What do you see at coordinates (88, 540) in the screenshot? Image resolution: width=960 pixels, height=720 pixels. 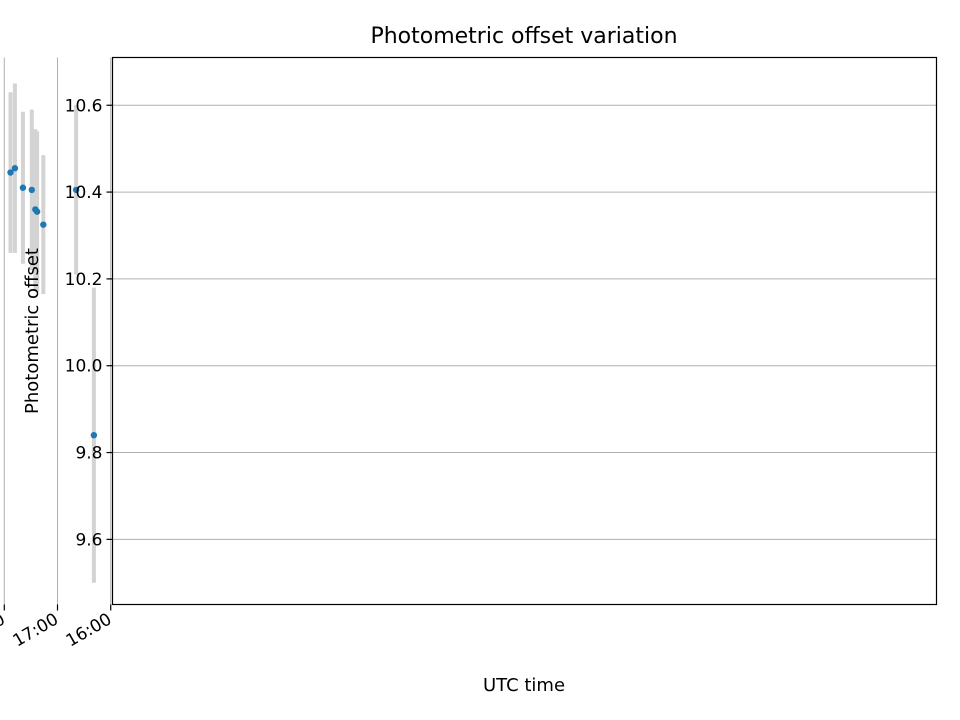 I see `y-tick-label: 9.6` at bounding box center [88, 540].